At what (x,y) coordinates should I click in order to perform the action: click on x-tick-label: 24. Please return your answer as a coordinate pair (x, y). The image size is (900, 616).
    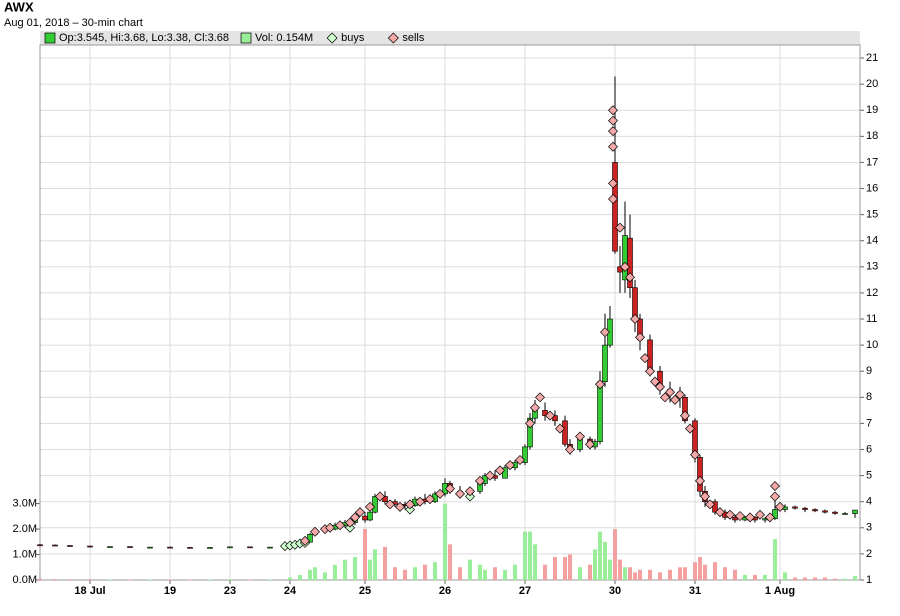
    Looking at the image, I should click on (290, 591).